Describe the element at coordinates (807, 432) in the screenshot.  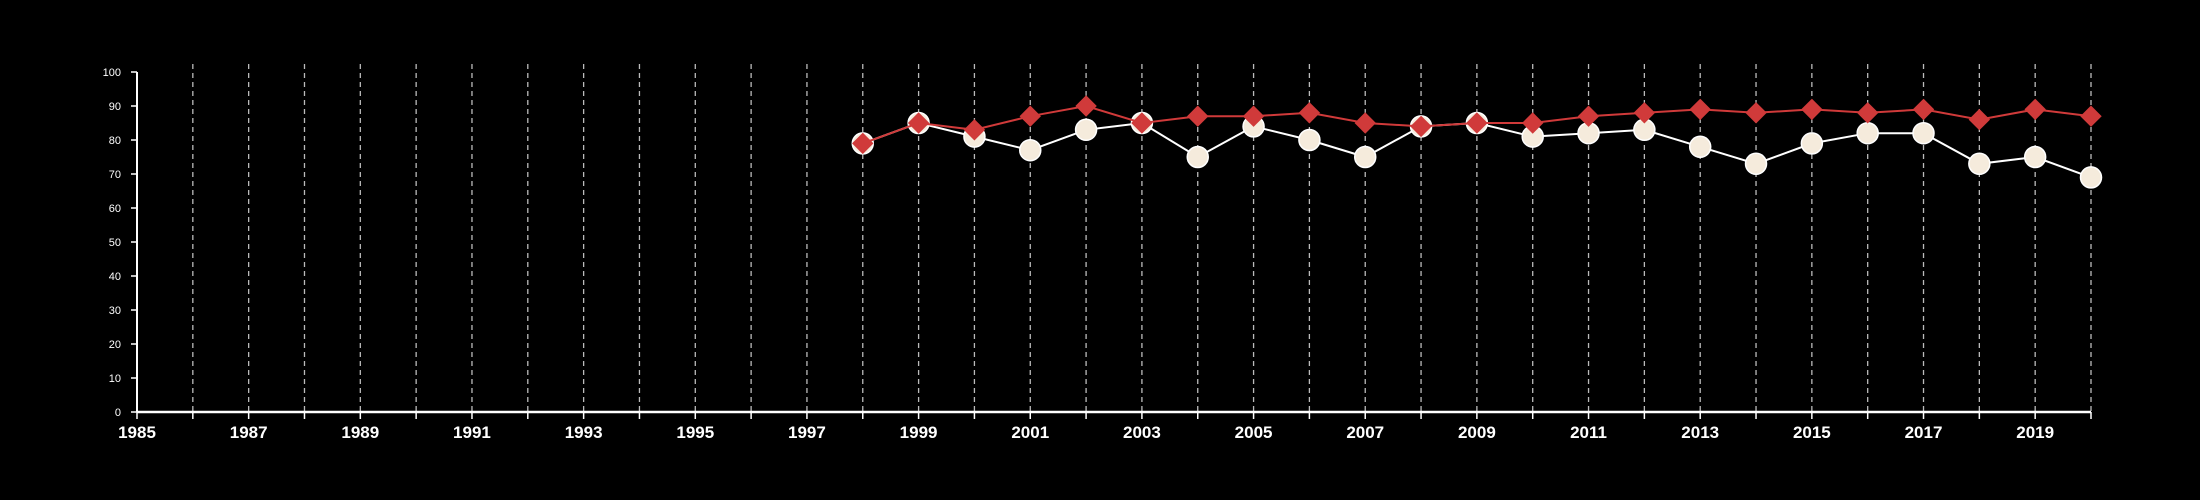
I see `x-tick-label: 1997` at that location.